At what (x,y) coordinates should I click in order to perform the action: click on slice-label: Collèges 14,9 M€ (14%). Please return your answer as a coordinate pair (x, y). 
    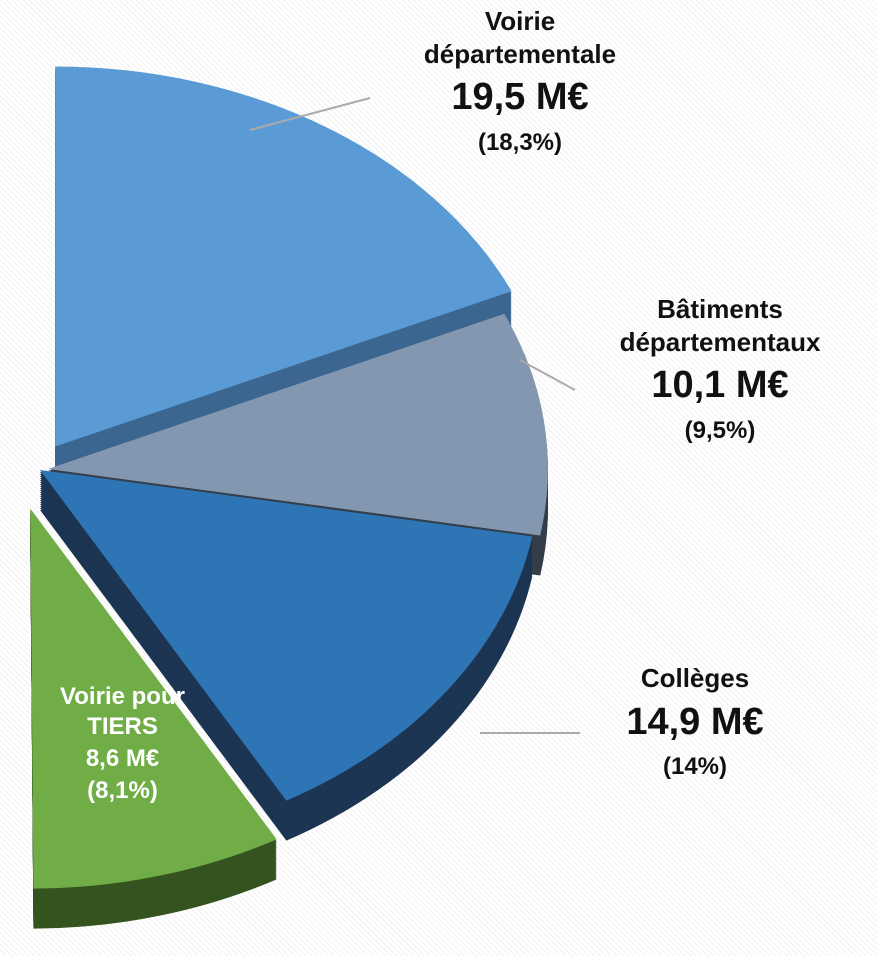
    Looking at the image, I should click on (695, 722).